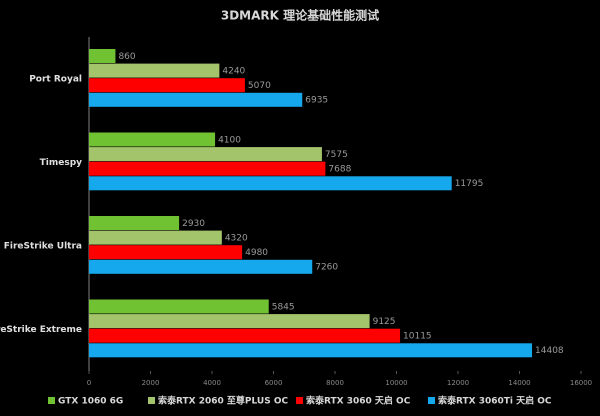  Describe the element at coordinates (549, 351) in the screenshot. I see `value-label: 14408` at that location.